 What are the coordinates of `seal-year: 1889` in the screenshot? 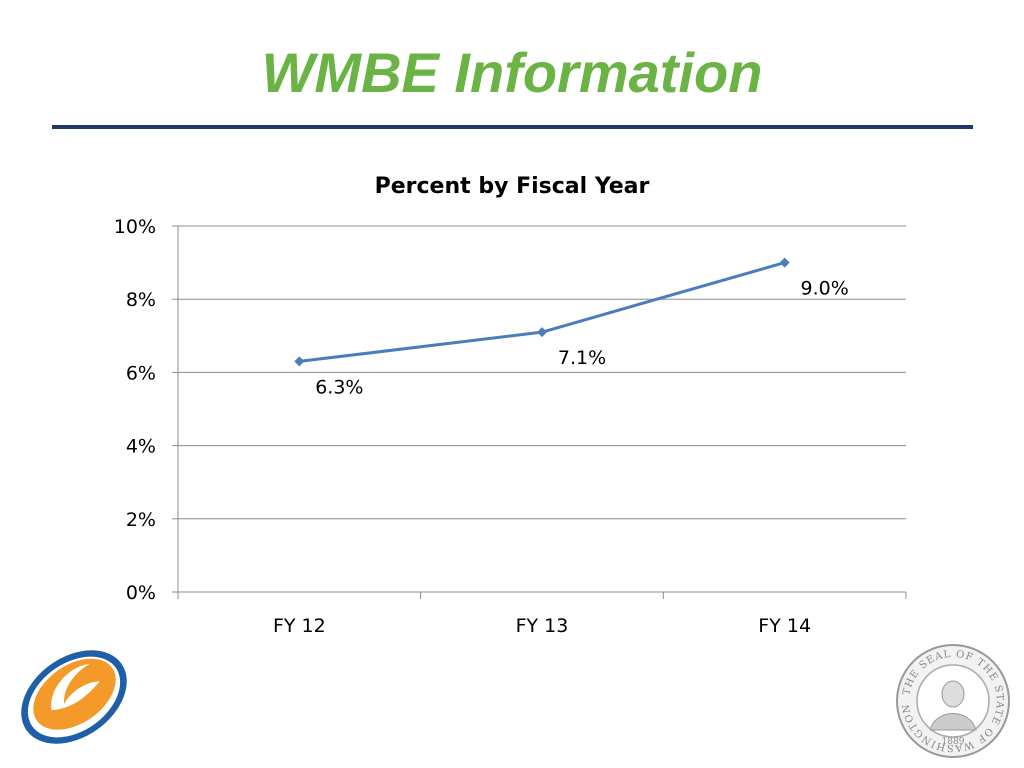 It's located at (953, 742).